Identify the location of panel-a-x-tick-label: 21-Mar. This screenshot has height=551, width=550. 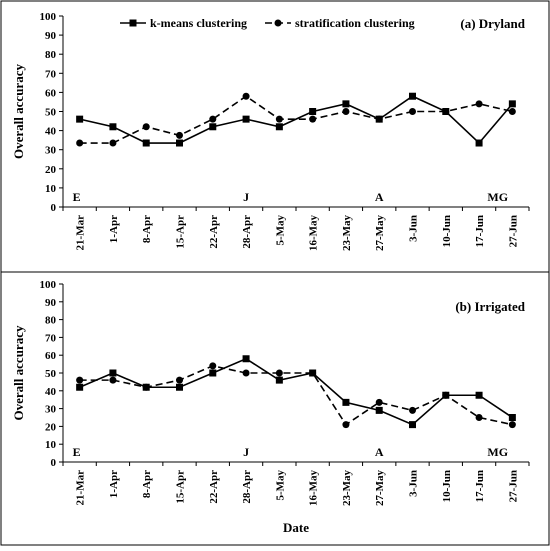
(81, 233).